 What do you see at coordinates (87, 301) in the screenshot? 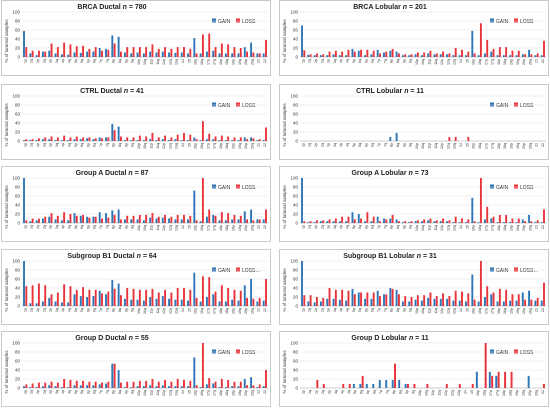
I see `bar-gain-6p` at bounding box center [87, 301].